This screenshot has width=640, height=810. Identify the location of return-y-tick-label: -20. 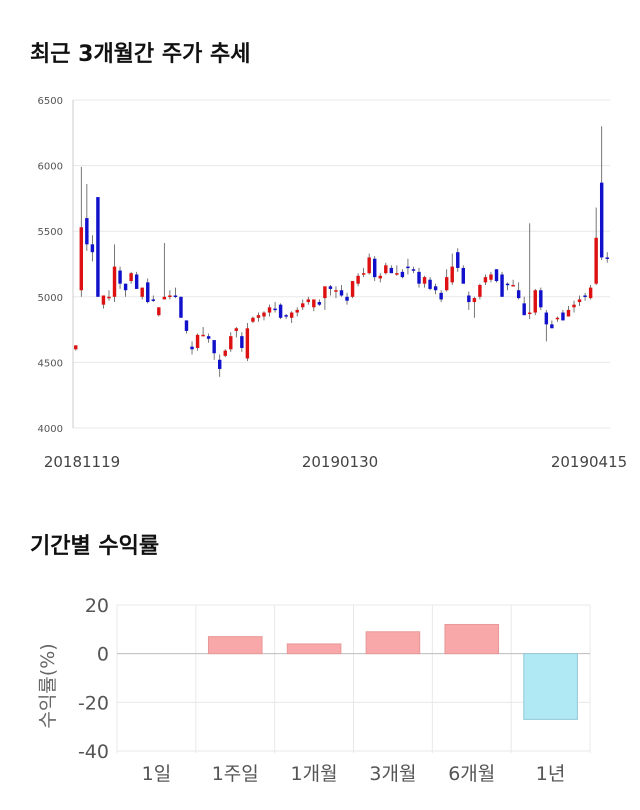
(93, 703).